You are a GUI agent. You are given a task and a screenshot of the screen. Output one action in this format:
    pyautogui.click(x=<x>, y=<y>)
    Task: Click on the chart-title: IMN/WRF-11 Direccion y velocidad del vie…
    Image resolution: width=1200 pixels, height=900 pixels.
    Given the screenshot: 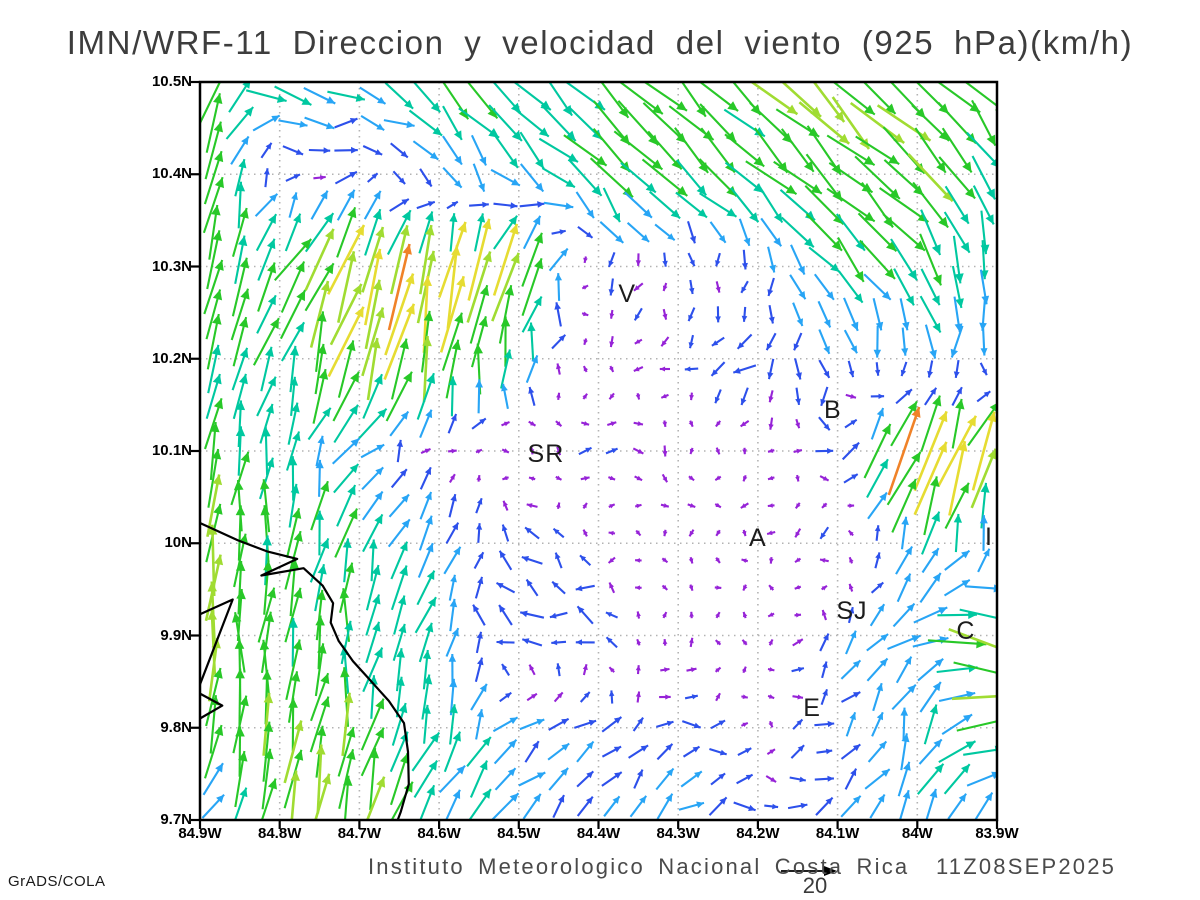 What is the action you would take?
    pyautogui.click(x=600, y=42)
    